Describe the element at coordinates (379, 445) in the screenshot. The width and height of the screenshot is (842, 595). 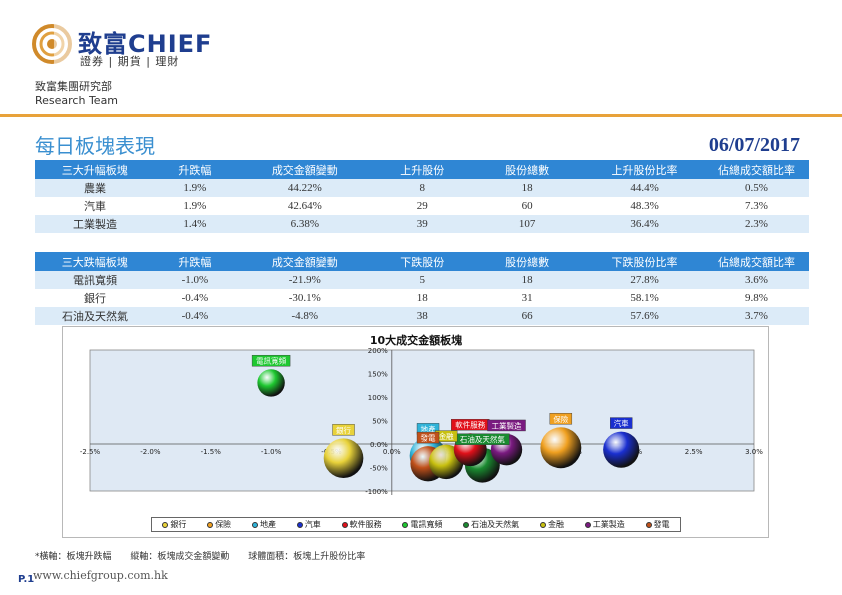
I see `y-tick-label: 0.0%` at that location.